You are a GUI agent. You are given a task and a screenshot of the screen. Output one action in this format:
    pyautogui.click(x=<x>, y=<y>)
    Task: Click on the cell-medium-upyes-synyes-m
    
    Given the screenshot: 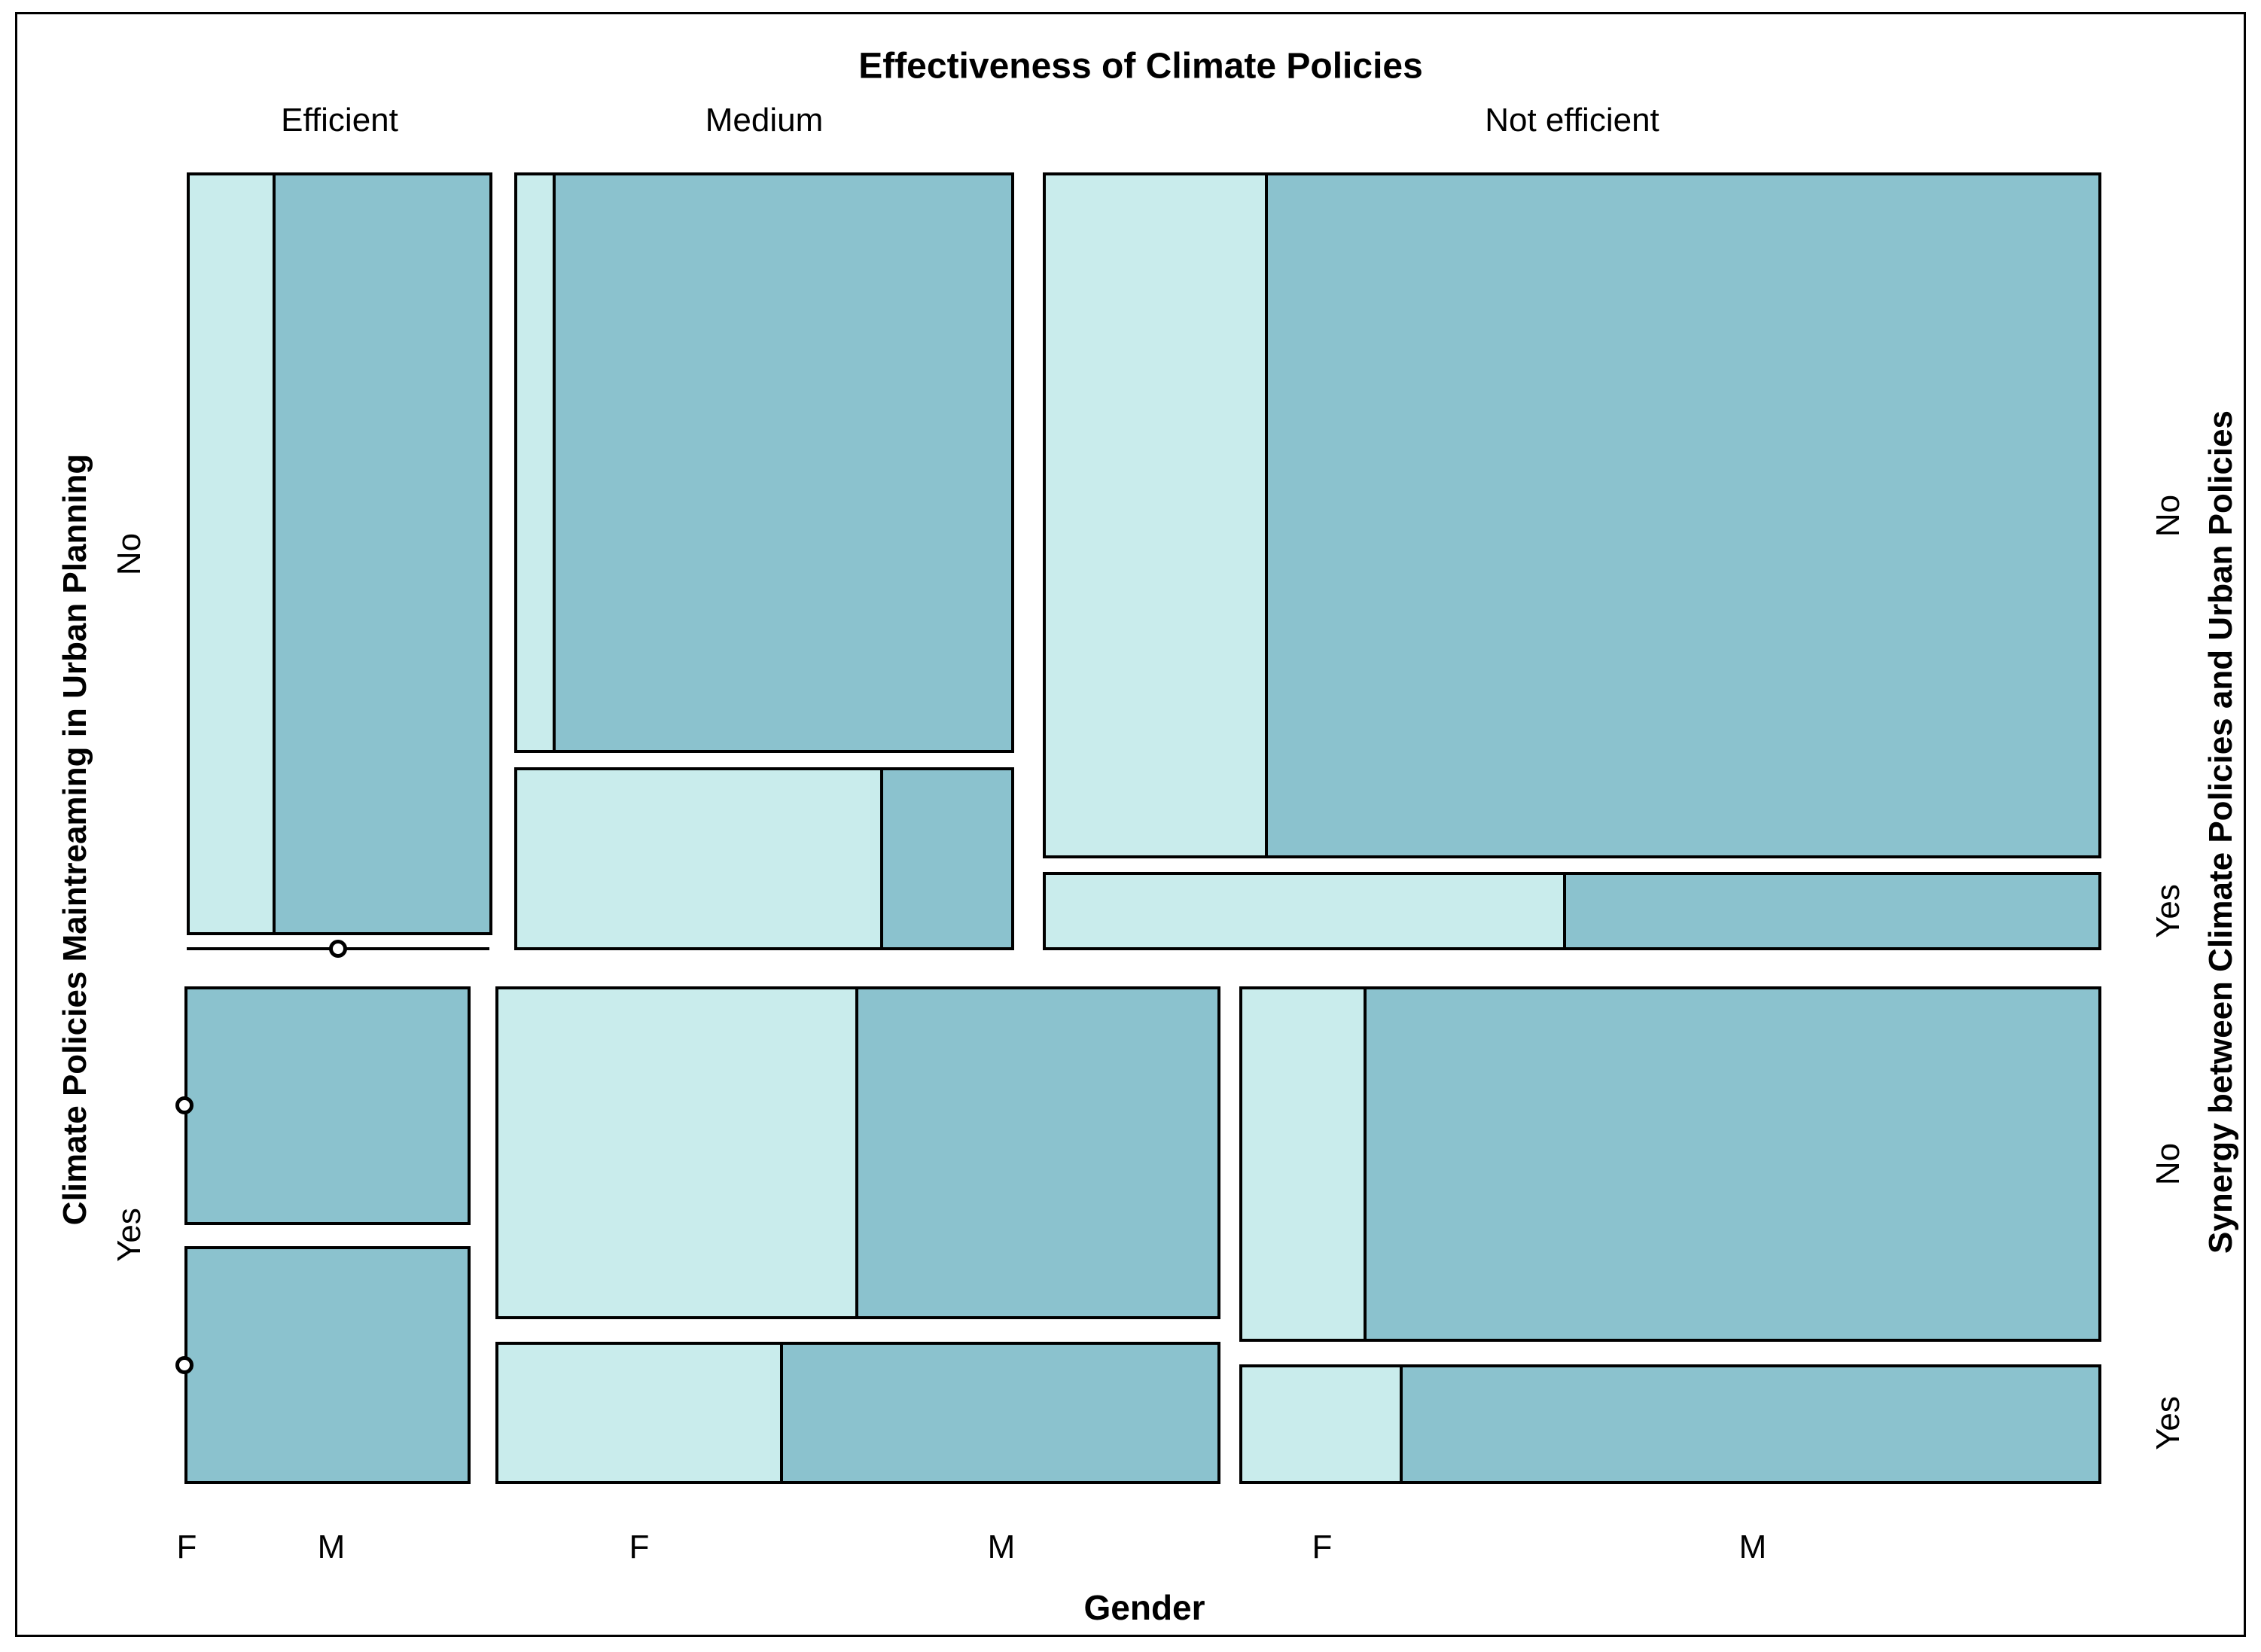 What is the action you would take?
    pyautogui.click(x=1000, y=1413)
    